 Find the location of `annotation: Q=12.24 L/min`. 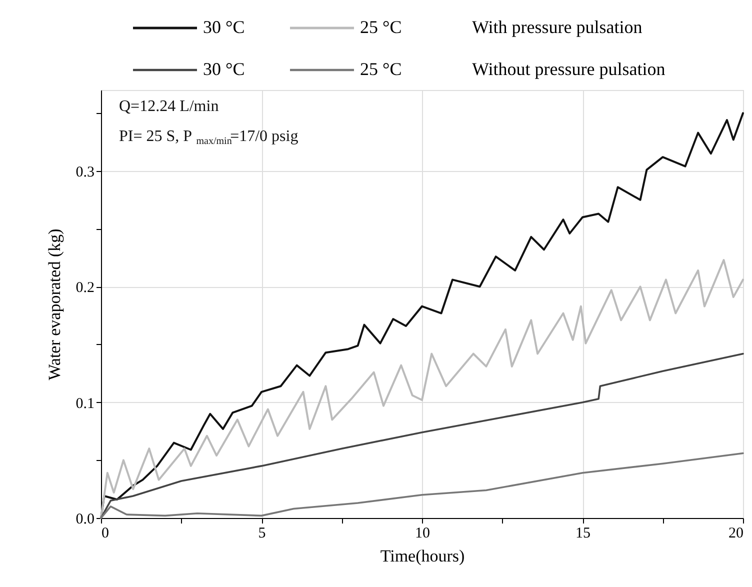

annotation: Q=12.24 L/min is located at coordinates (169, 106).